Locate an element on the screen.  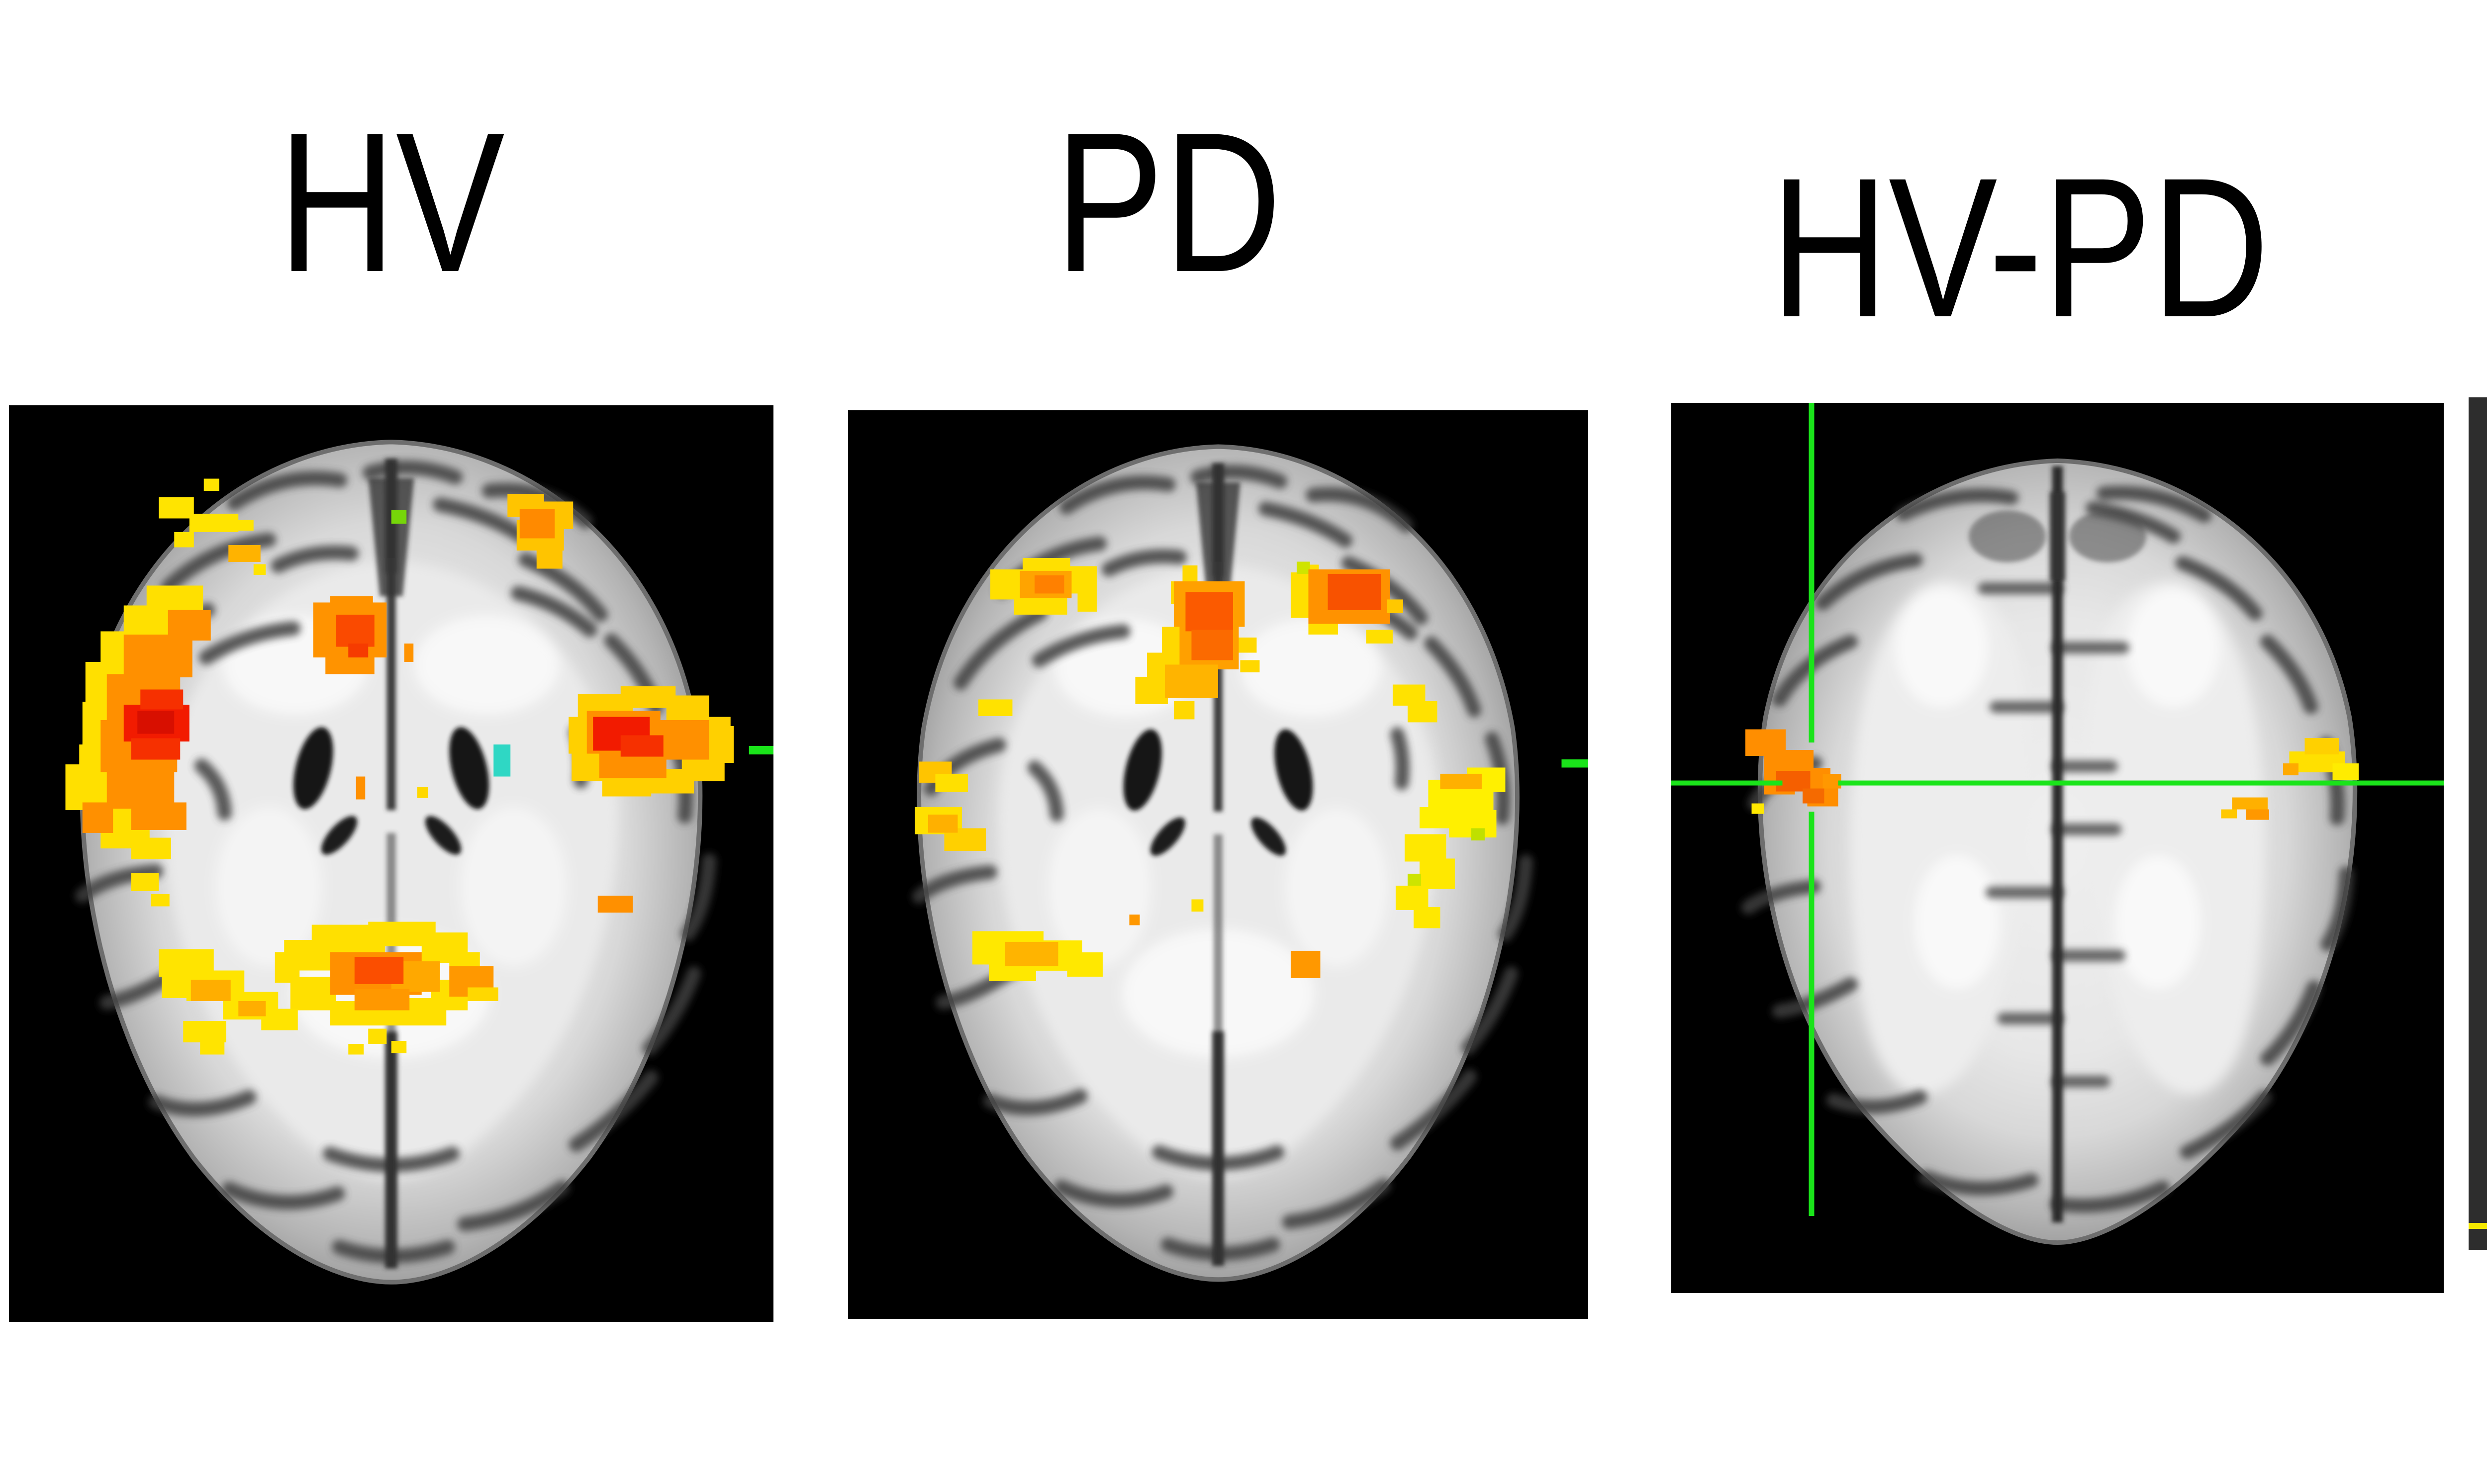
panel-title-hv-text: HV is located at coordinates (392, 202).